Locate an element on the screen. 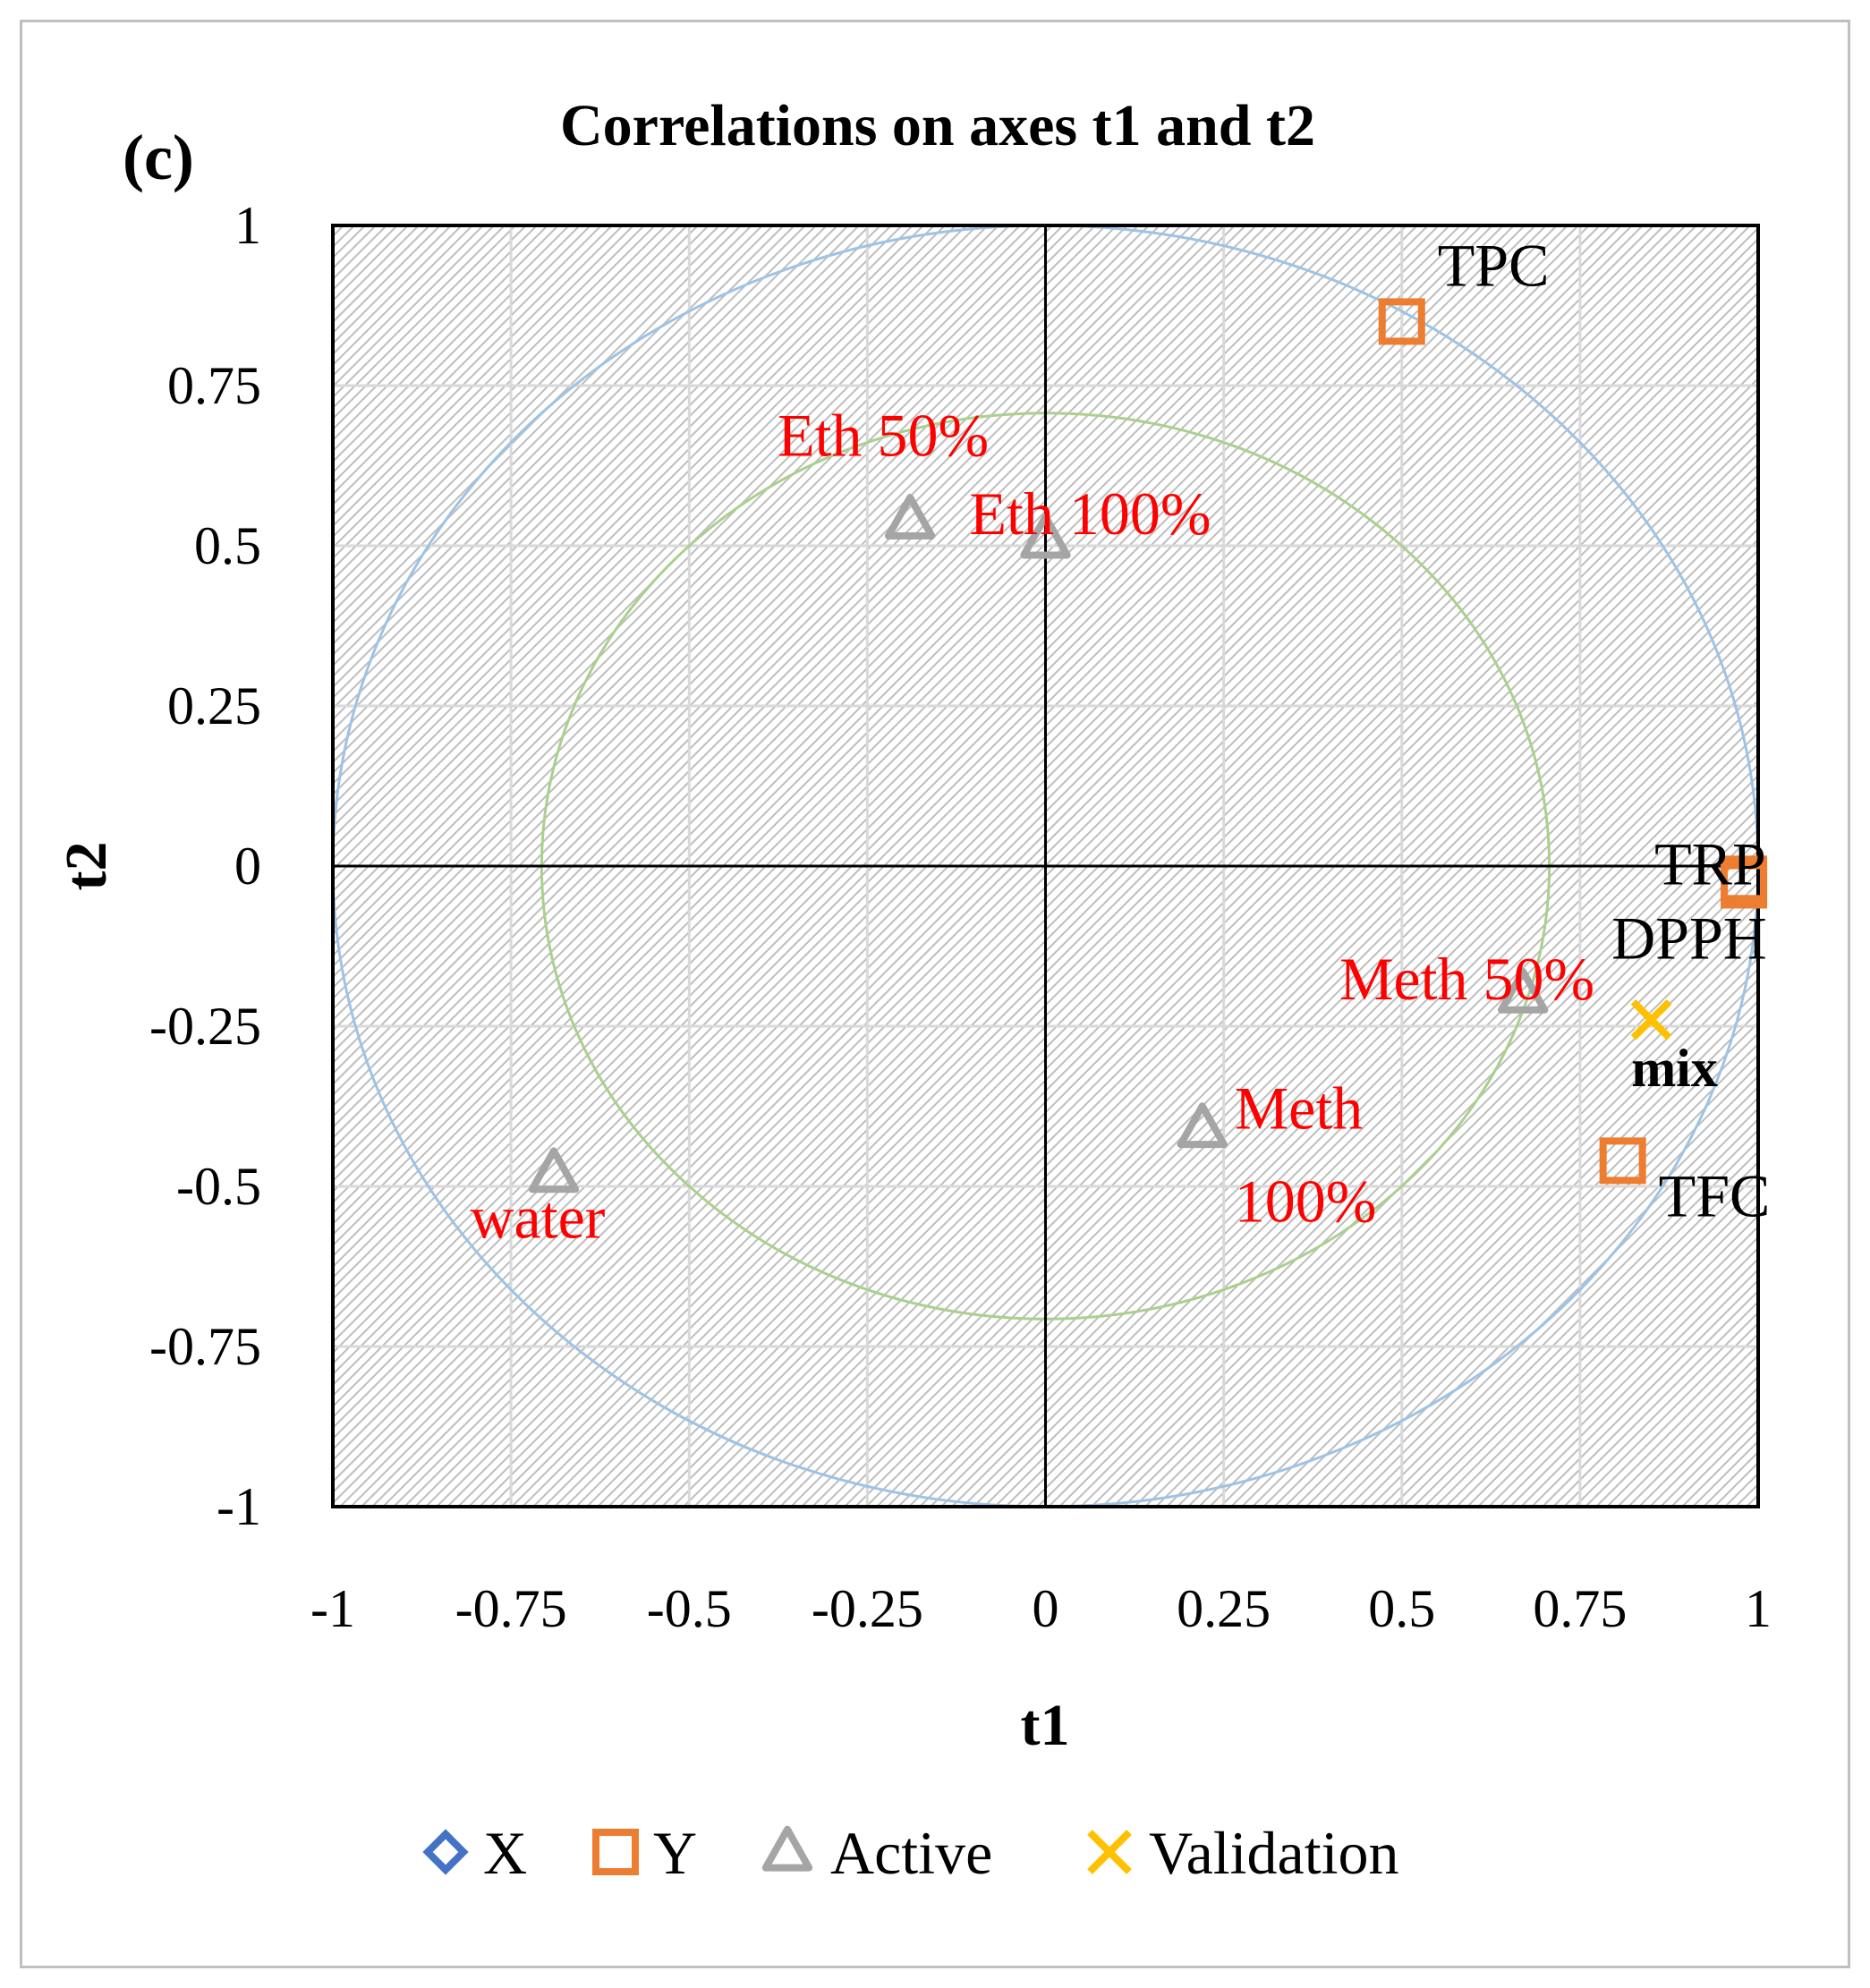 The height and width of the screenshot is (1988, 1870). x-tick-label: -1 is located at coordinates (332, 1608).